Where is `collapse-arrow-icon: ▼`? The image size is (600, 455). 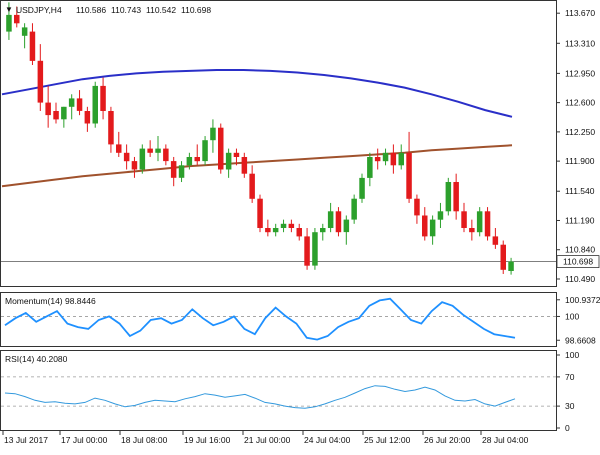
collapse-arrow-icon: ▼ is located at coordinates (9, 9).